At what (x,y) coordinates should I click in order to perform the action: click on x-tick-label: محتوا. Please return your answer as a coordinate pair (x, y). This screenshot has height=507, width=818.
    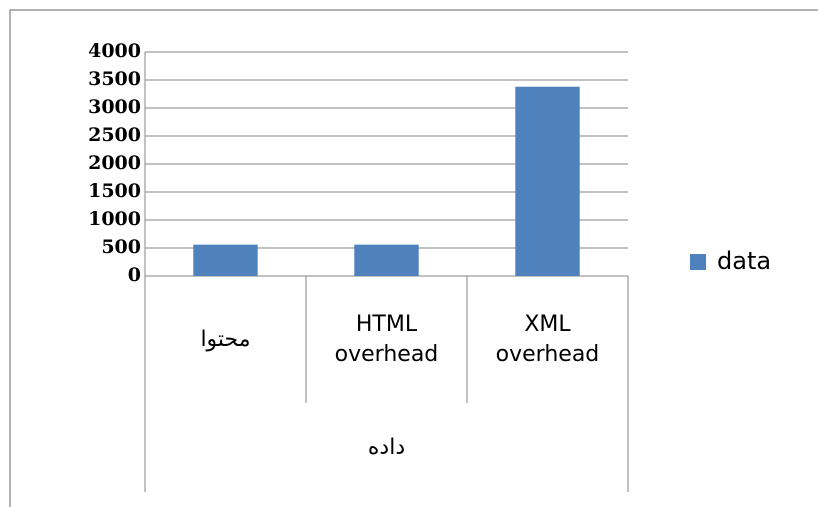
    Looking at the image, I should click on (225, 339).